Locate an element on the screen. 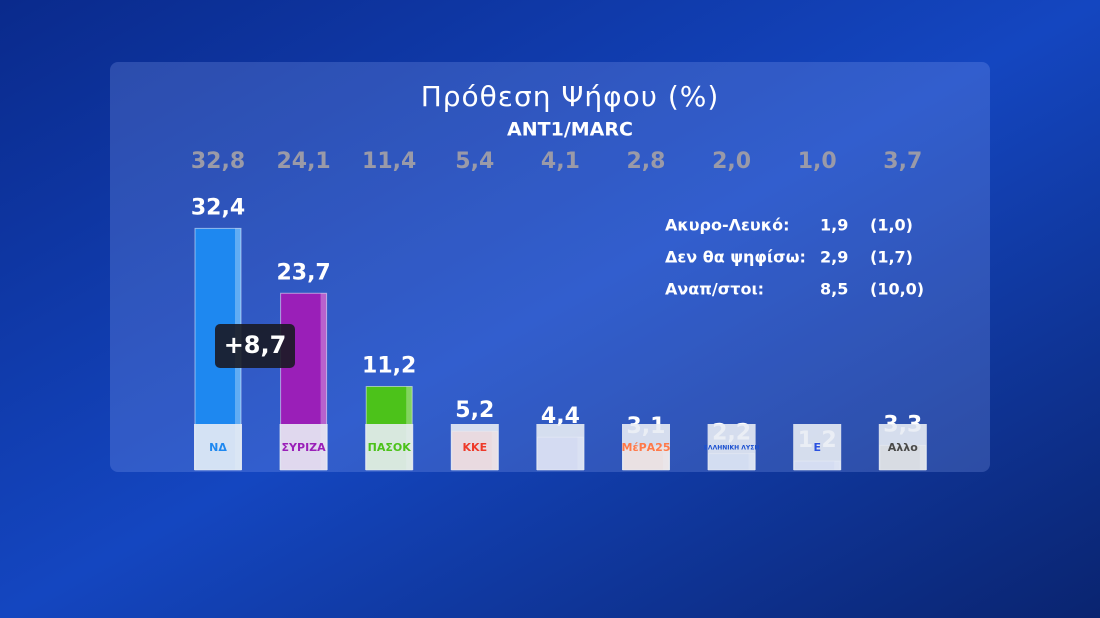 Image resolution: width=1100 pixels, height=618 pixels. previous-value: 3,7 is located at coordinates (902, 161).